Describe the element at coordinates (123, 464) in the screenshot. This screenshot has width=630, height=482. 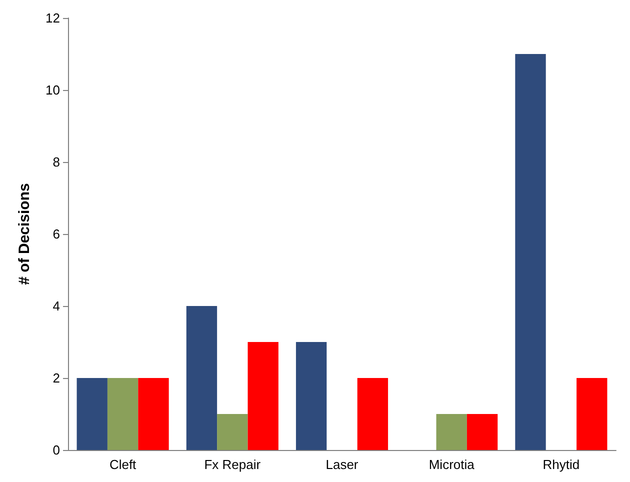
I see `x-tick-label: Cleft` at that location.